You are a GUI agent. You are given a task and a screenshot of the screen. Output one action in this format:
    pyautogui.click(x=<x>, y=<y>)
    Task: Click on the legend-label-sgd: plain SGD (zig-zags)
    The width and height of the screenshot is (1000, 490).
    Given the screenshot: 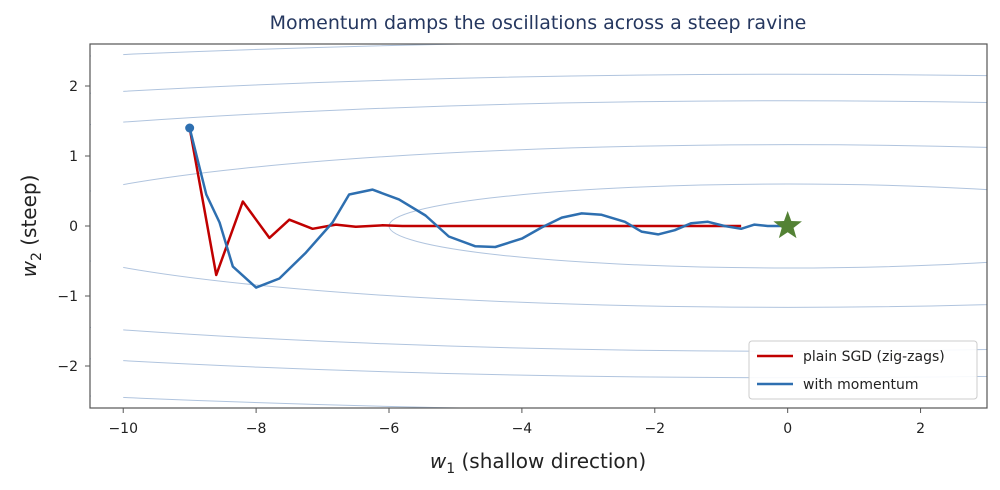 What is the action you would take?
    pyautogui.click(x=874, y=357)
    